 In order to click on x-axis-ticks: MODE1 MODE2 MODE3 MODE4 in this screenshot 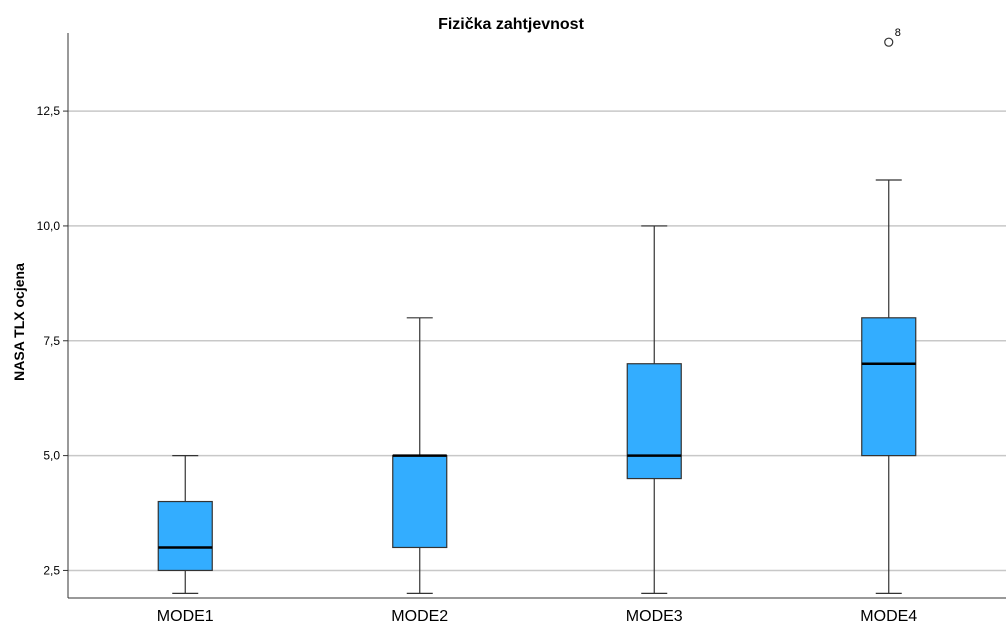, I will do `click(537, 616)`.